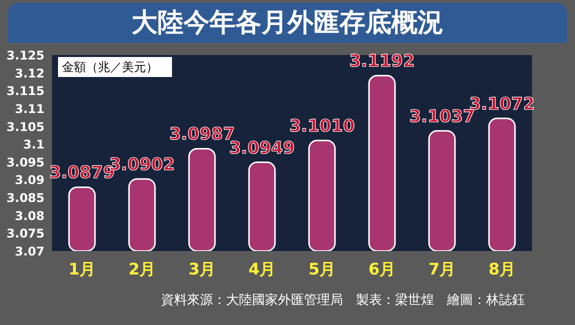 This screenshot has height=325, width=575. Describe the element at coordinates (343, 300) in the screenshot. I see `source-note: 資料來源：大陸國家外匯管理局 製表：梁世煌 繪圖：林誌鈺` at that location.